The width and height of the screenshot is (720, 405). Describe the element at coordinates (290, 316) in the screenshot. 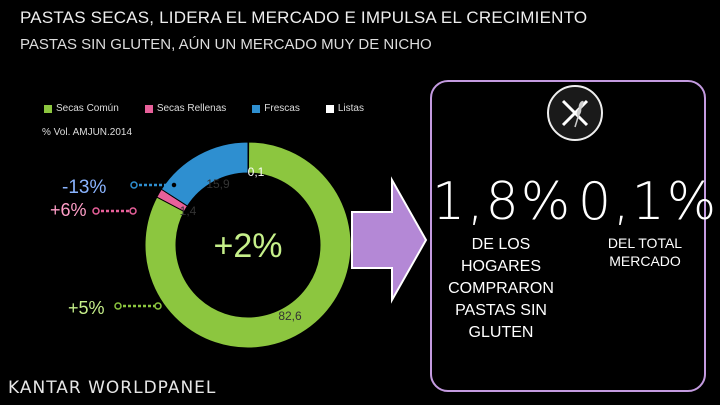

I see `data-label-secas-comun: 82,6` at that location.